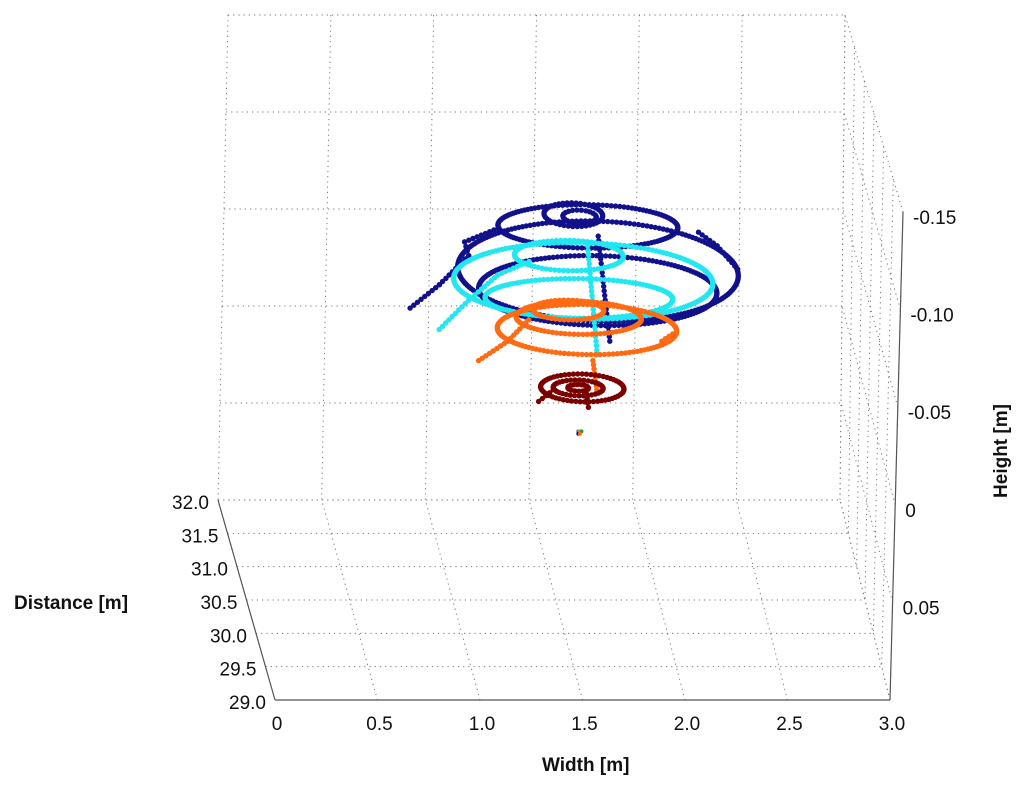  I want to click on z-tick-label: 0, so click(910, 511).